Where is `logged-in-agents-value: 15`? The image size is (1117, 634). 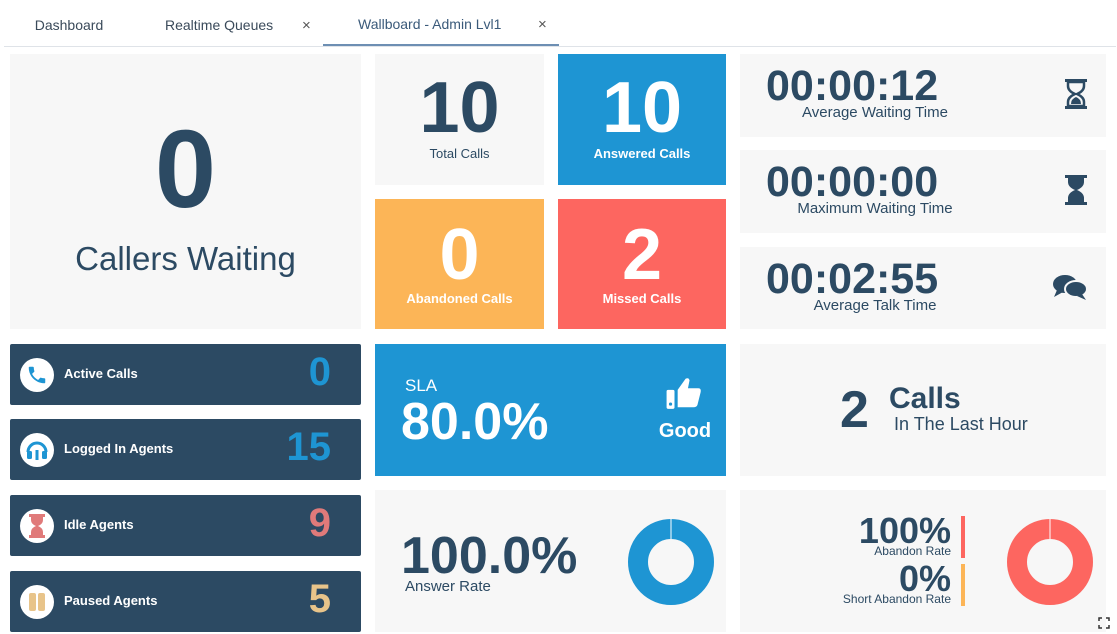
logged-in-agents-value: 15 is located at coordinates (309, 447).